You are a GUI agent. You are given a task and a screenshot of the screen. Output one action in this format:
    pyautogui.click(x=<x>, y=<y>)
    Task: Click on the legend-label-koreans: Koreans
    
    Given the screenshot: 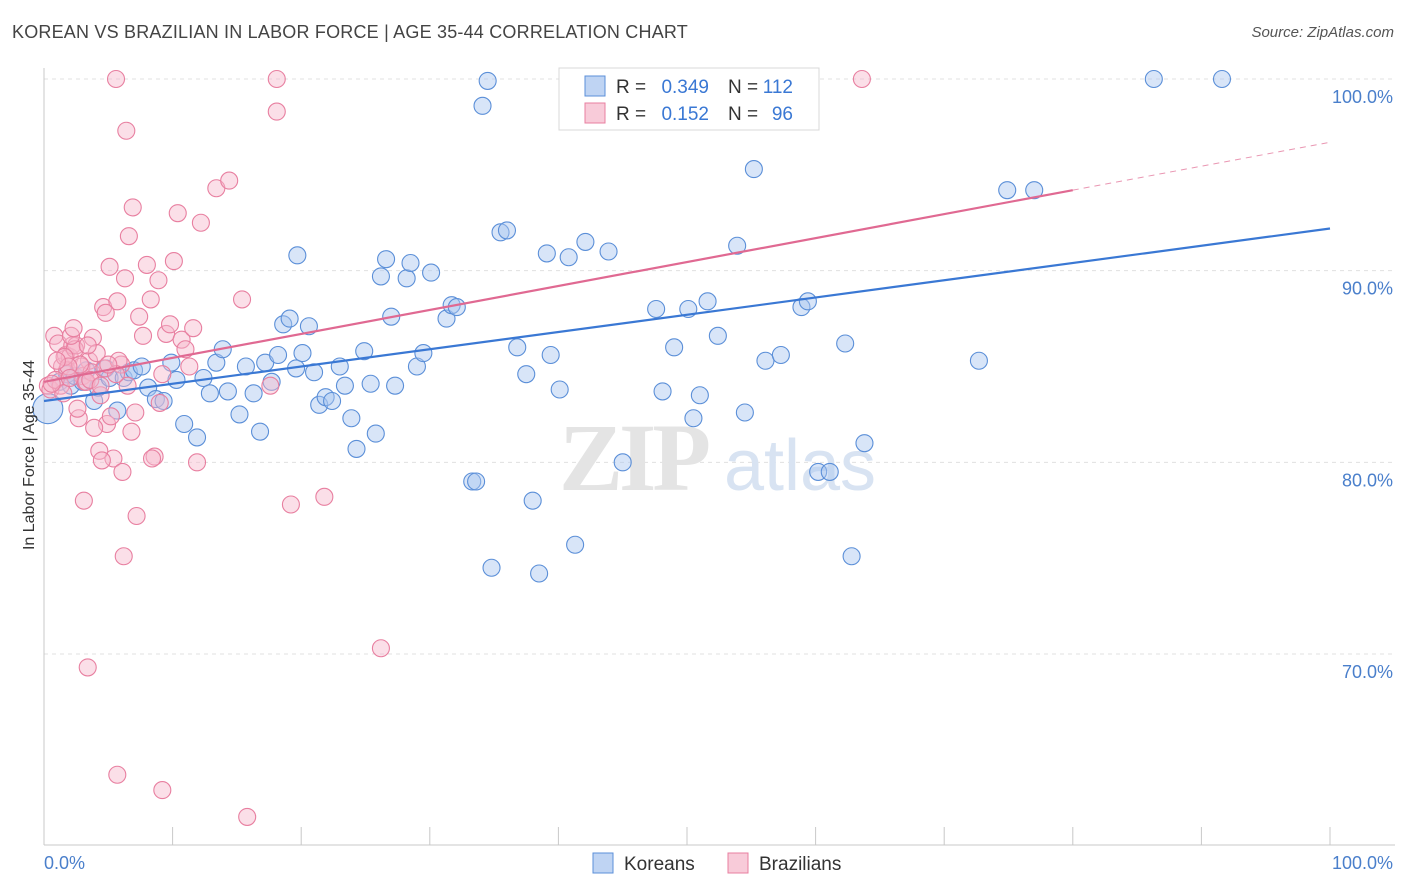 What is the action you would take?
    pyautogui.click(x=659, y=864)
    